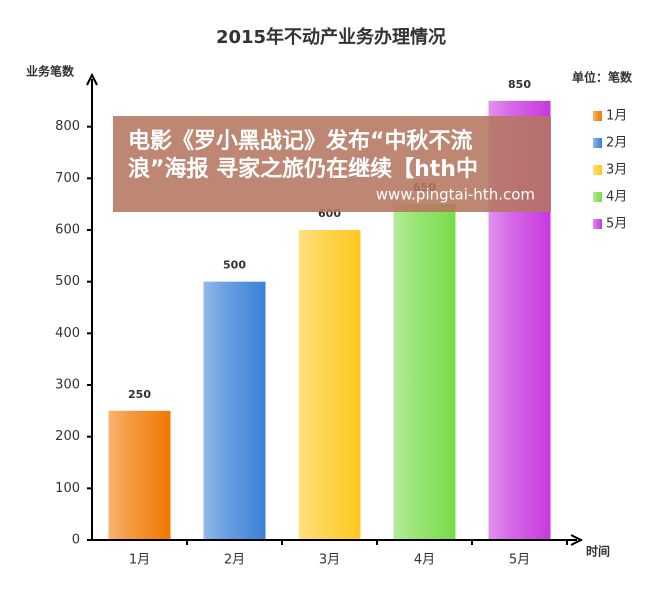 Image resolution: width=662 pixels, height=592 pixels. I want to click on x-axis-label: 时间, so click(598, 551).